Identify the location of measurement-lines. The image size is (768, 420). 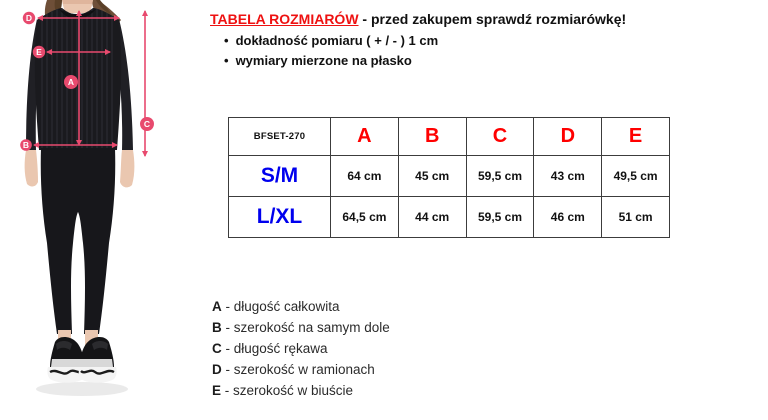
(90, 83).